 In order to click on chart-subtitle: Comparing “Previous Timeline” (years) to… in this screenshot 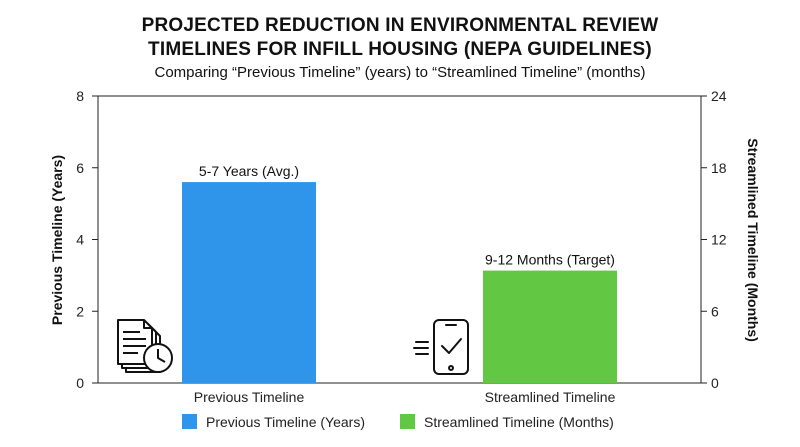, I will do `click(400, 72)`.